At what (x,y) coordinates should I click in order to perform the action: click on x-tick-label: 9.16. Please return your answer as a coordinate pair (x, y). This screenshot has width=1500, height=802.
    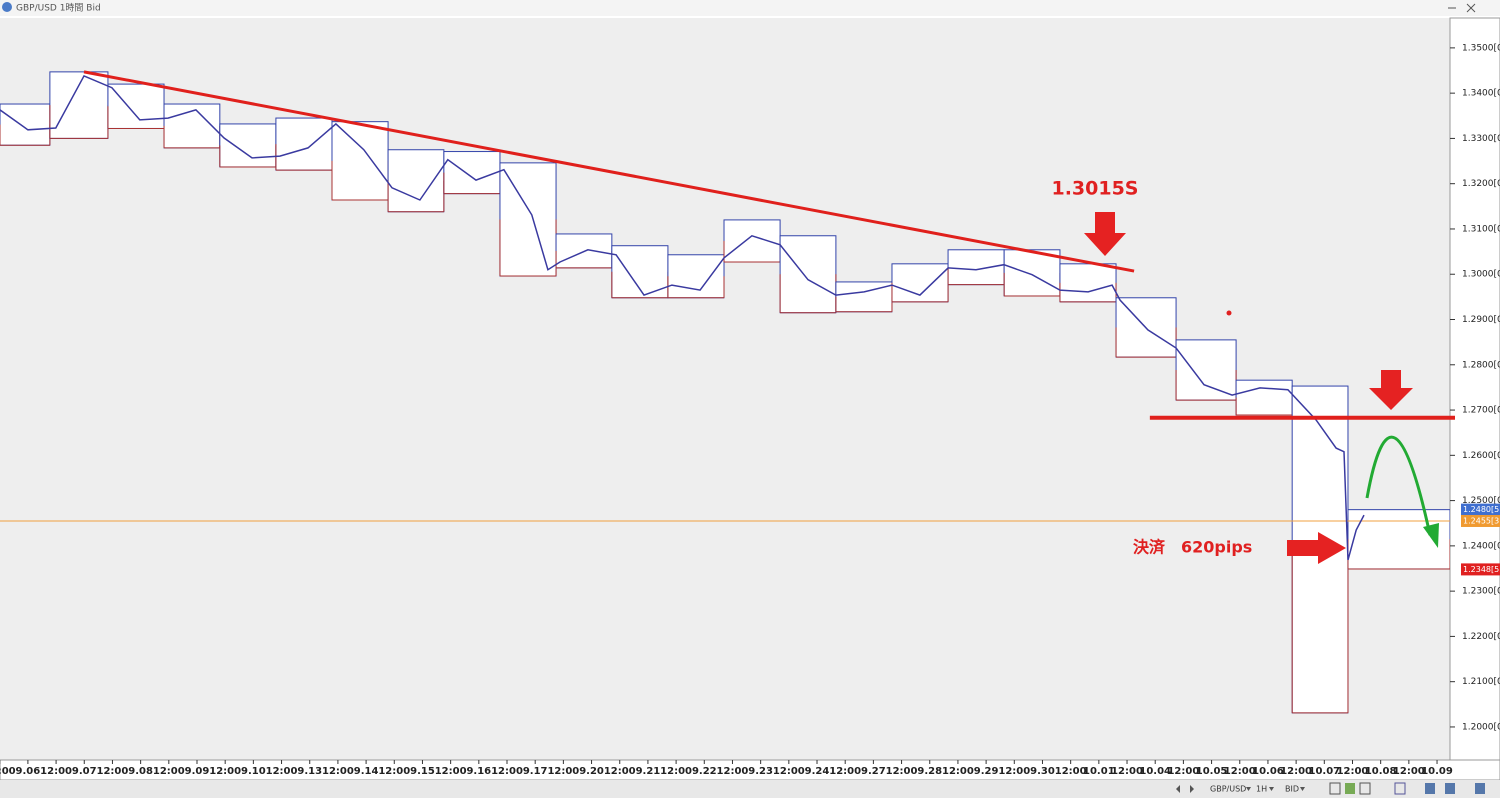
    Looking at the image, I should click on (478, 771).